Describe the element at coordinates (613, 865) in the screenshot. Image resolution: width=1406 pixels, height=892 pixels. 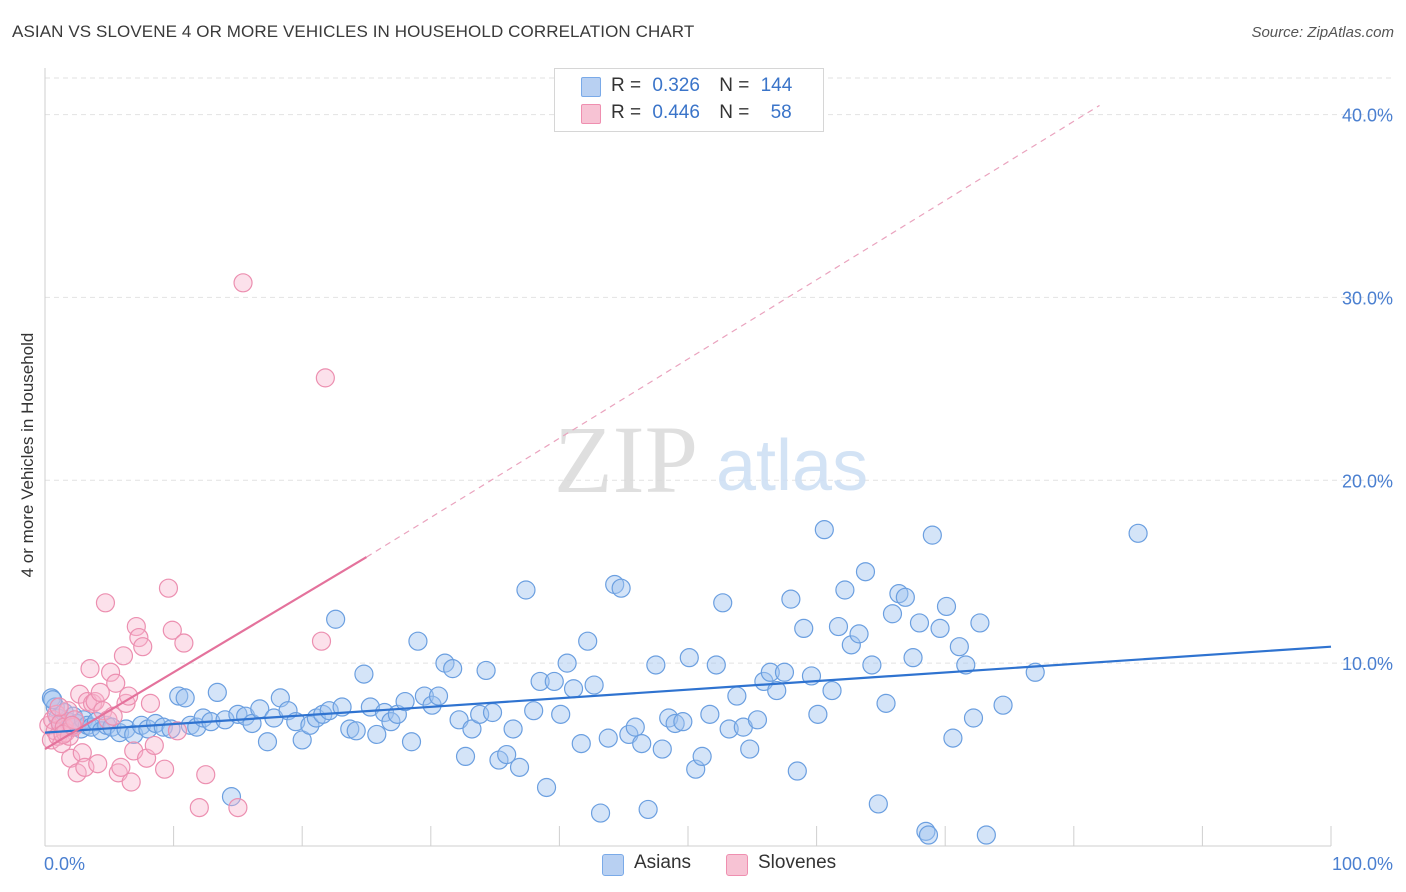
I see `bottom-legend-swatch-asians` at that location.